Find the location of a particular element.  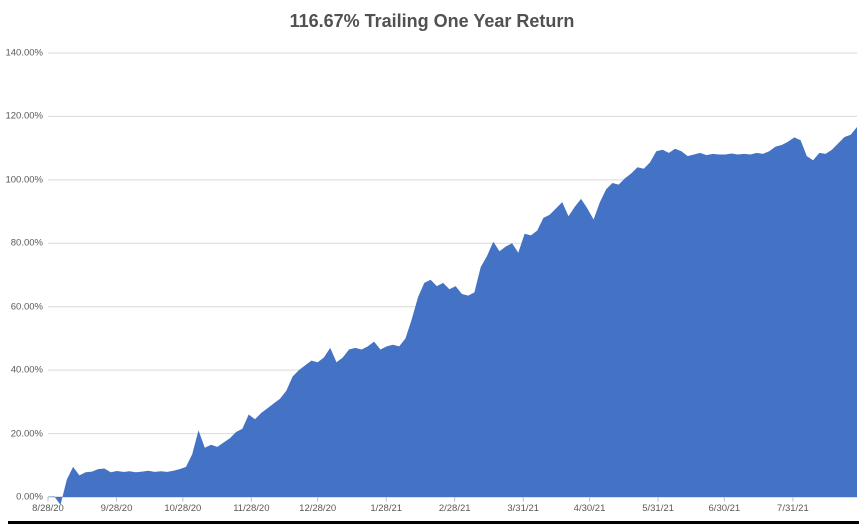

x-axis-label-7/31/21: 7/31/21 is located at coordinates (793, 508).